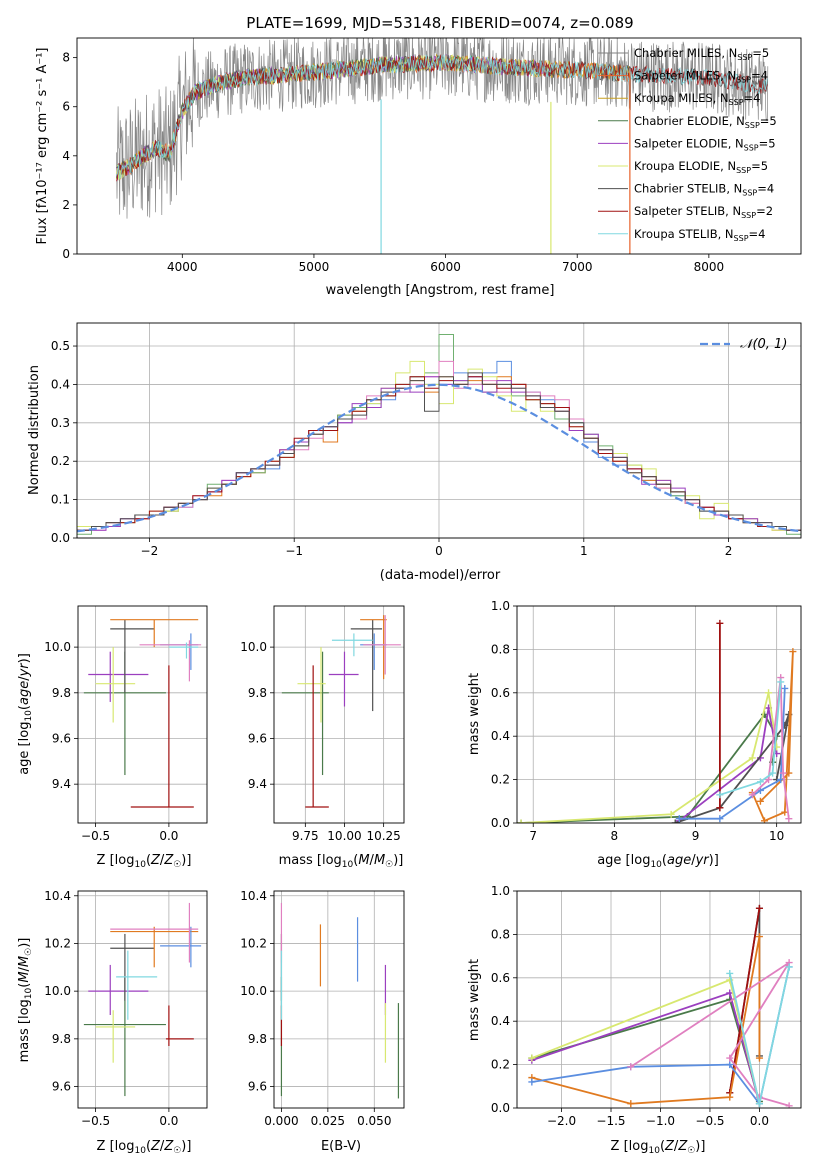 The image size is (819, 1170). I want to click on x-tick-label: 10, so click(776, 836).